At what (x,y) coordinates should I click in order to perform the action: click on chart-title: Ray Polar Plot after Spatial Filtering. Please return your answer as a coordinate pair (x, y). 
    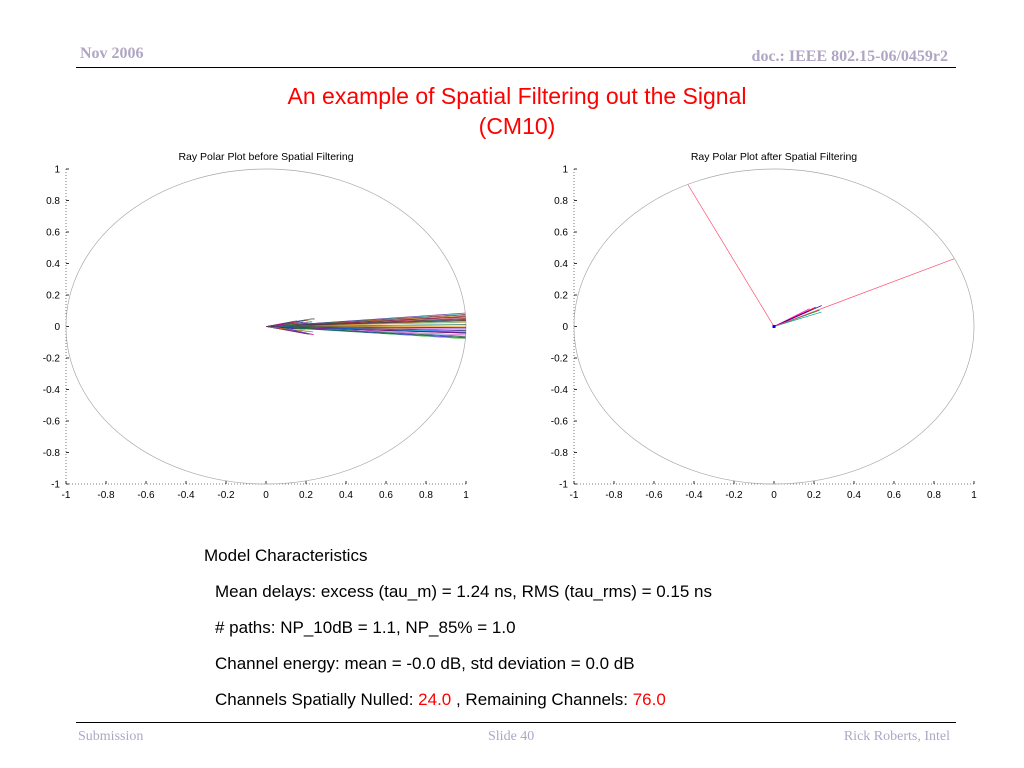
    Looking at the image, I should click on (774, 157).